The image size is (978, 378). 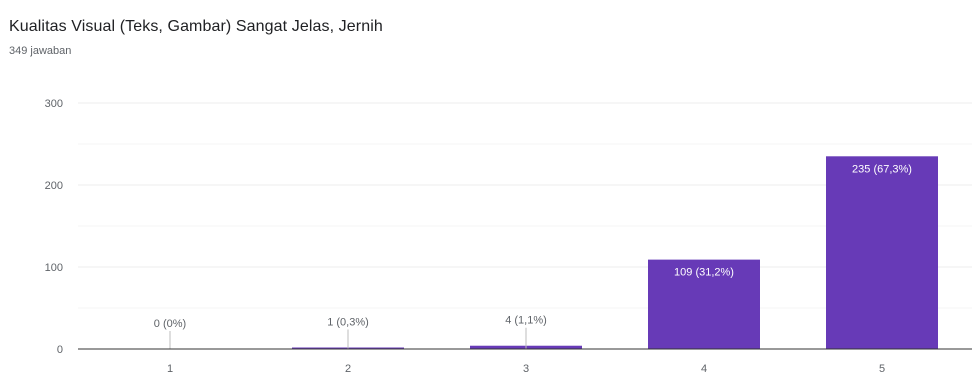 I want to click on x-tick-label: 1, so click(x=170, y=369).